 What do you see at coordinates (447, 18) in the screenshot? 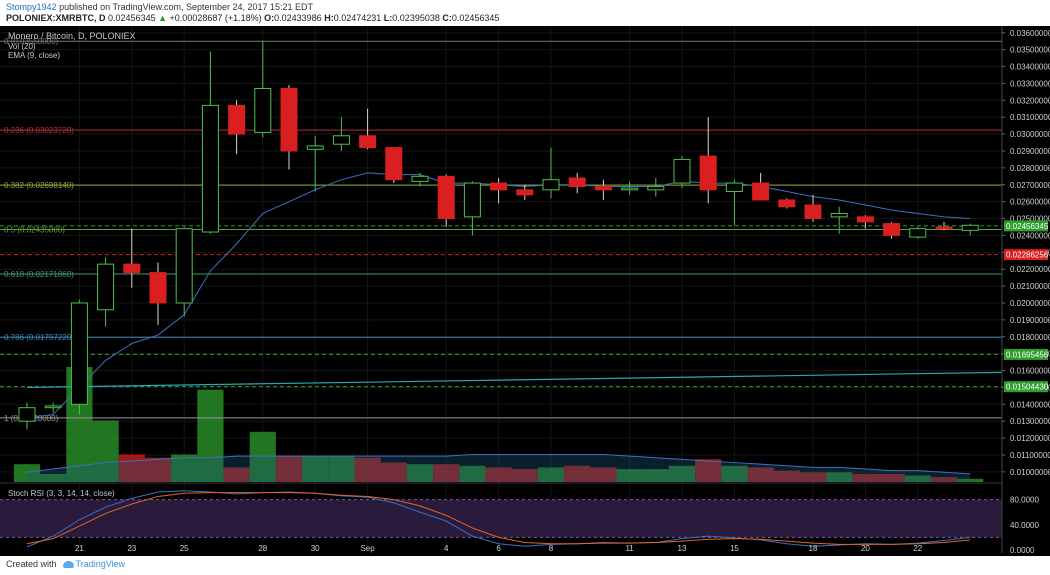
I see `close-label: C:` at bounding box center [447, 18].